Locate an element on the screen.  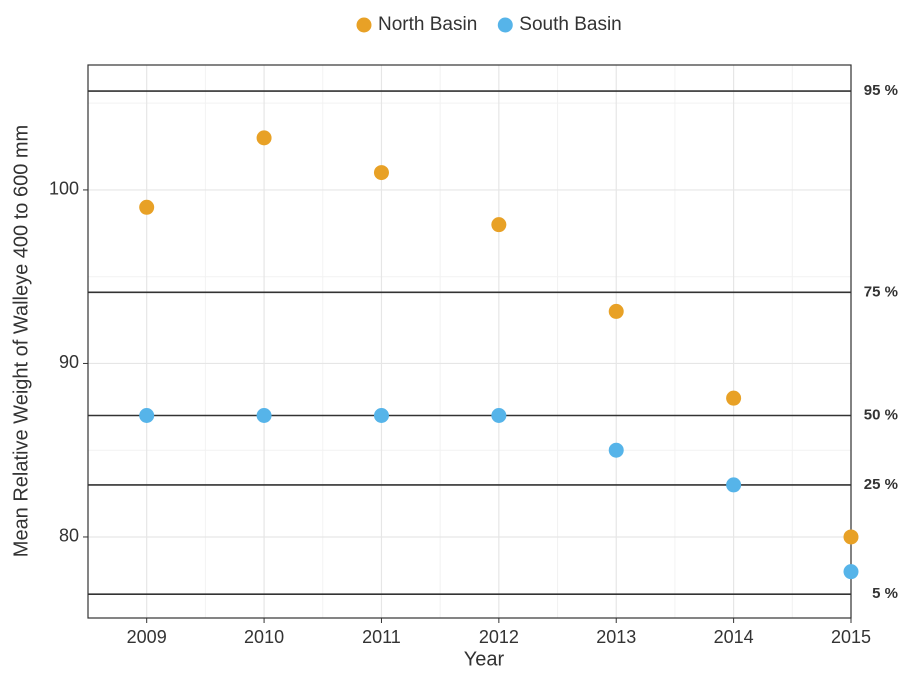
x-tick-label: 2014 is located at coordinates (734, 637).